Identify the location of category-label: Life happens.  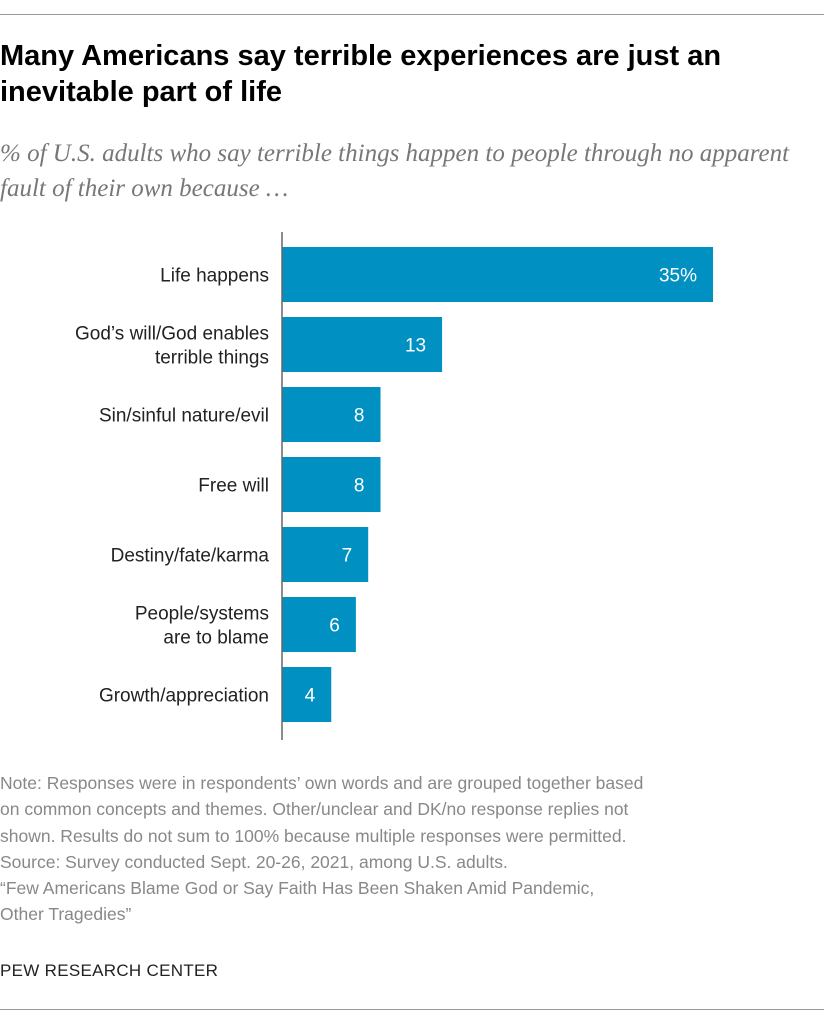
(214, 276).